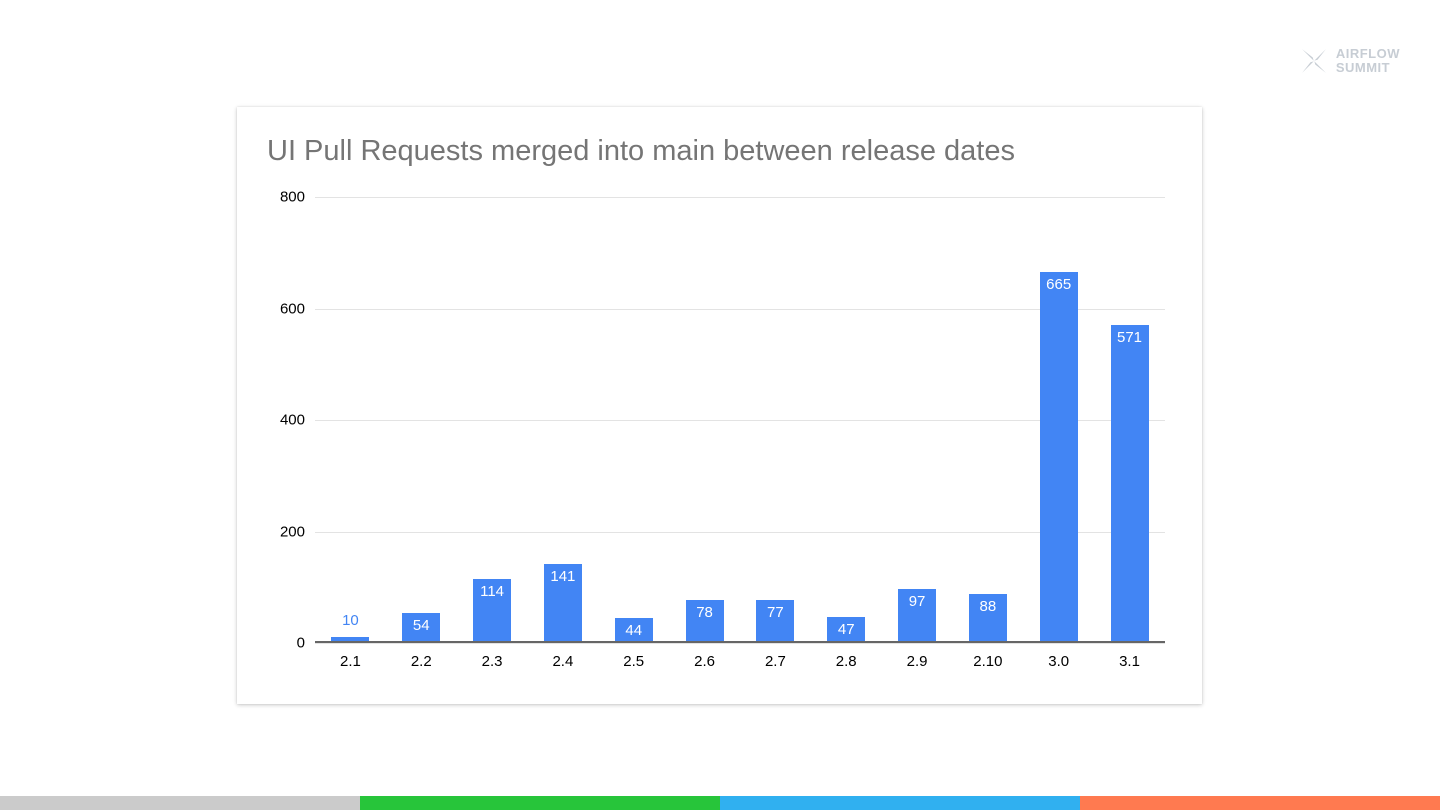 This screenshot has height=810, width=1440. I want to click on x-tick-label: 2.1, so click(350, 661).